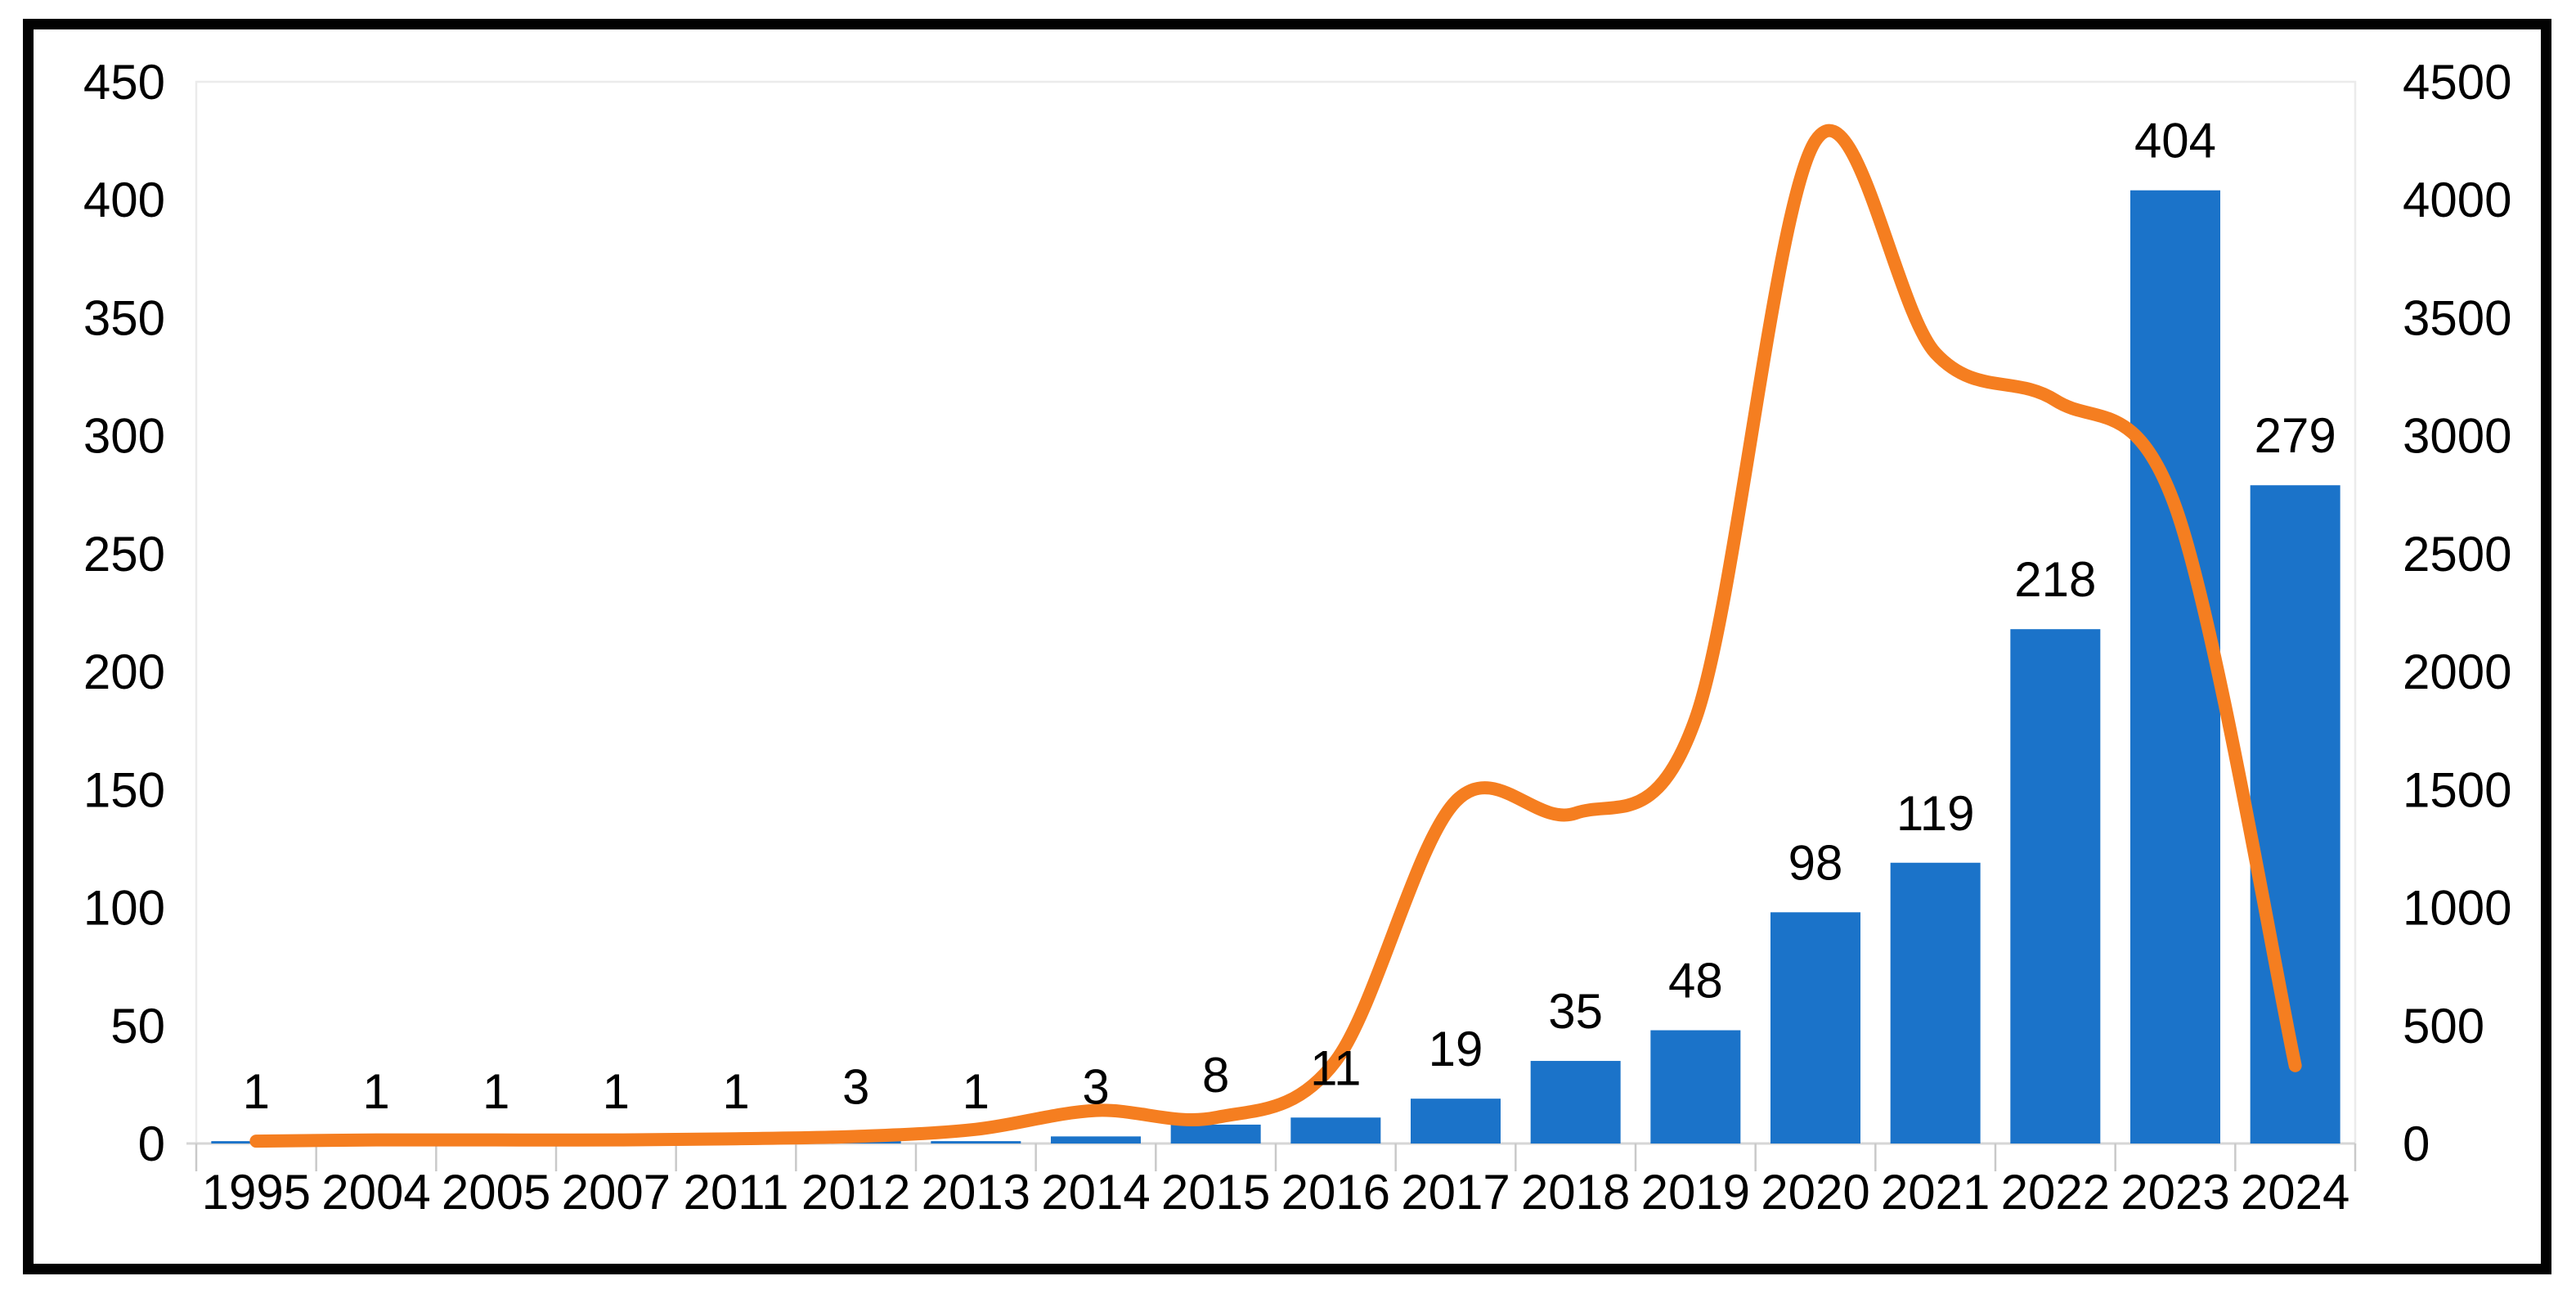 The image size is (2576, 1294). Describe the element at coordinates (1575, 1102) in the screenshot. I see `bar-2018` at that location.